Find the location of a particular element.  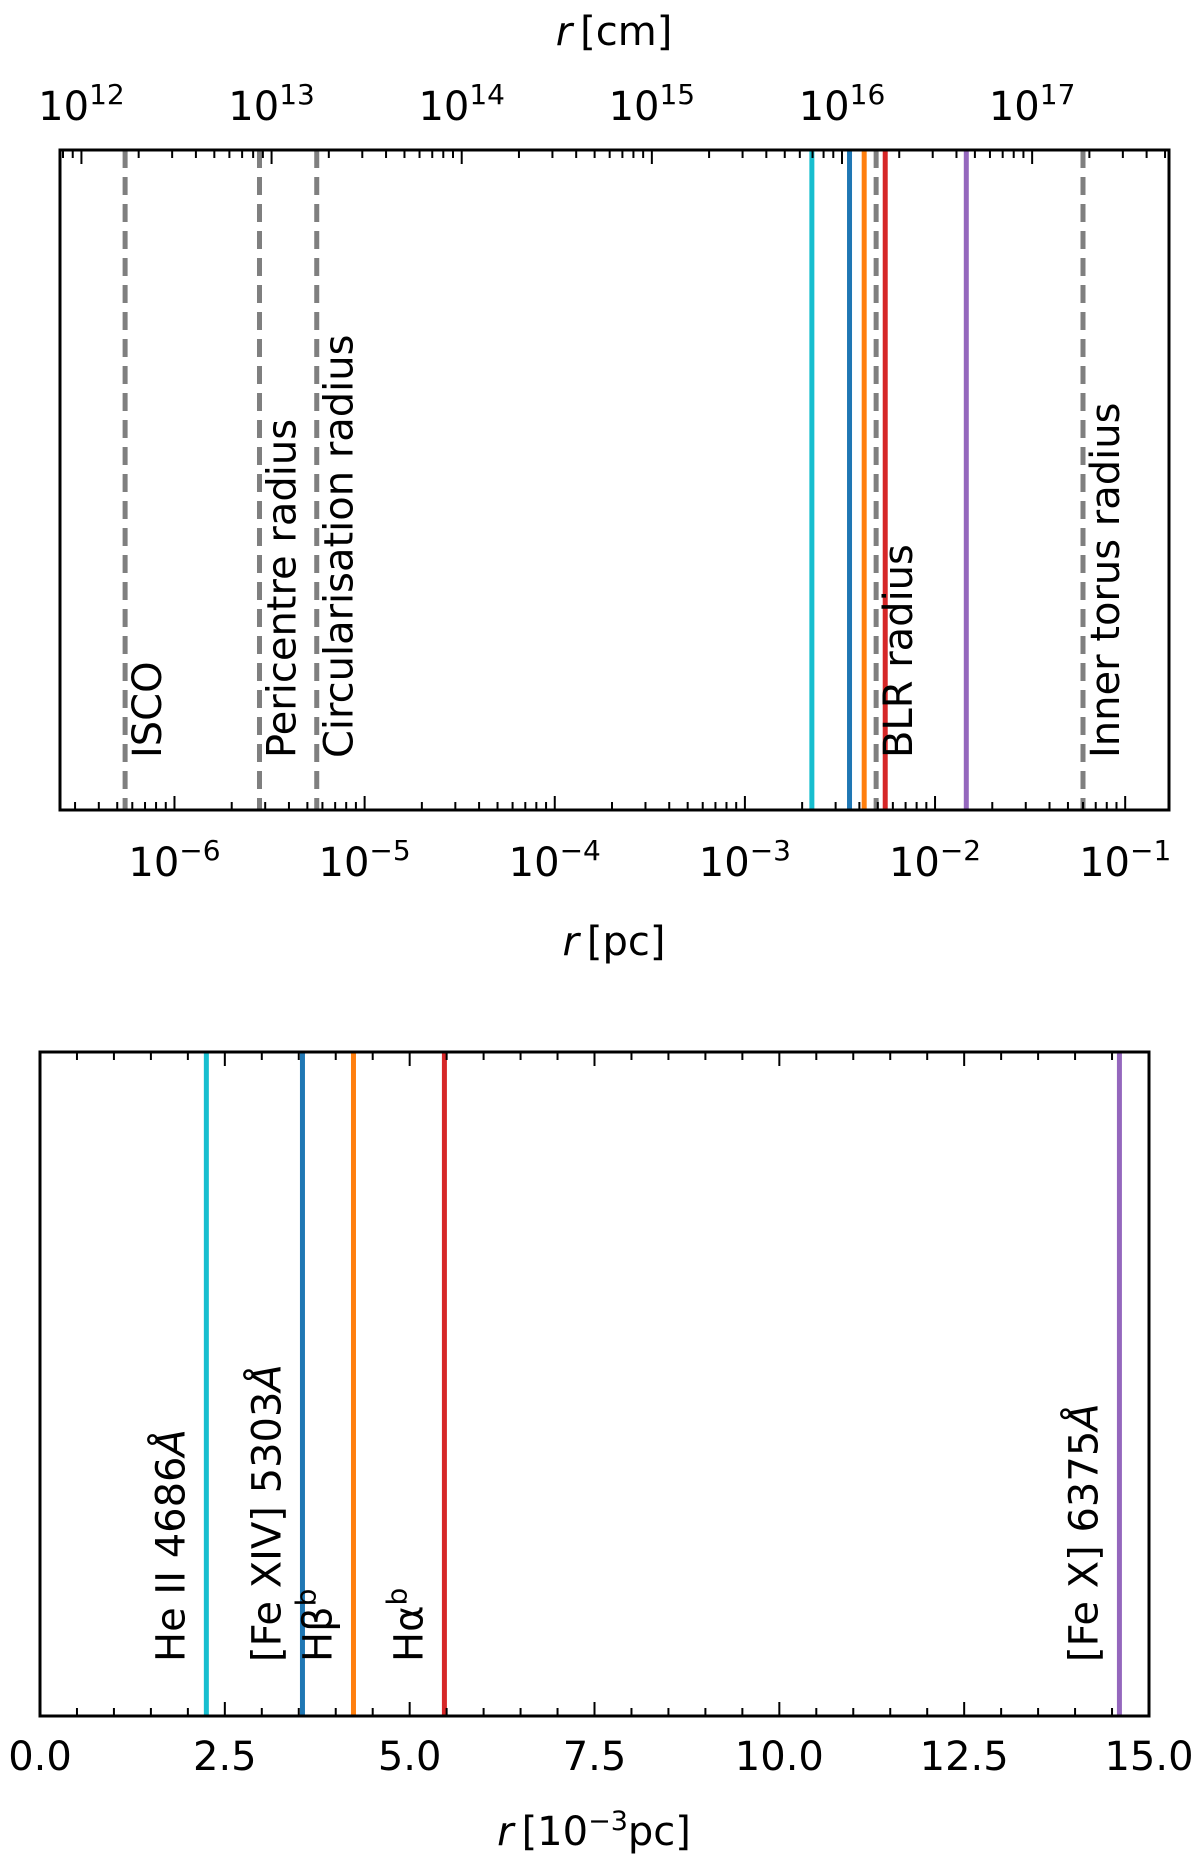

x-tick-label: 15.0 is located at coordinates (1148, 1757).